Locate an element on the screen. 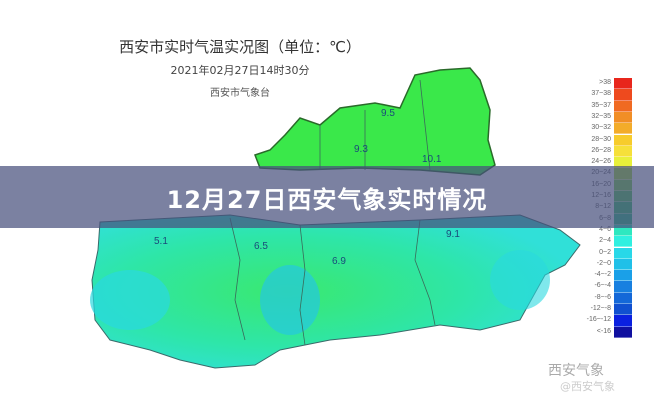  legend-label: -4~-2 is located at coordinates (602, 275).